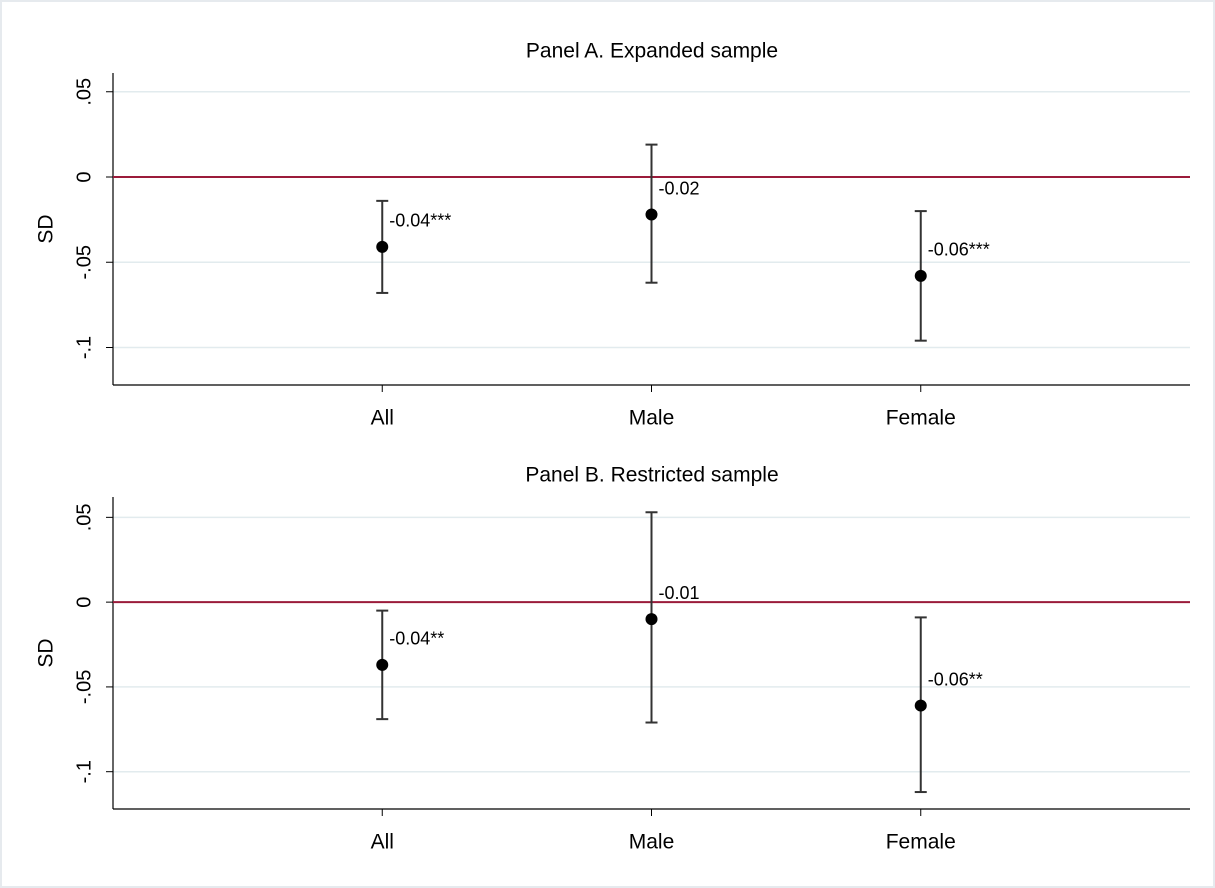 The width and height of the screenshot is (1215, 888). I want to click on value-label: -0.04***, so click(420, 221).